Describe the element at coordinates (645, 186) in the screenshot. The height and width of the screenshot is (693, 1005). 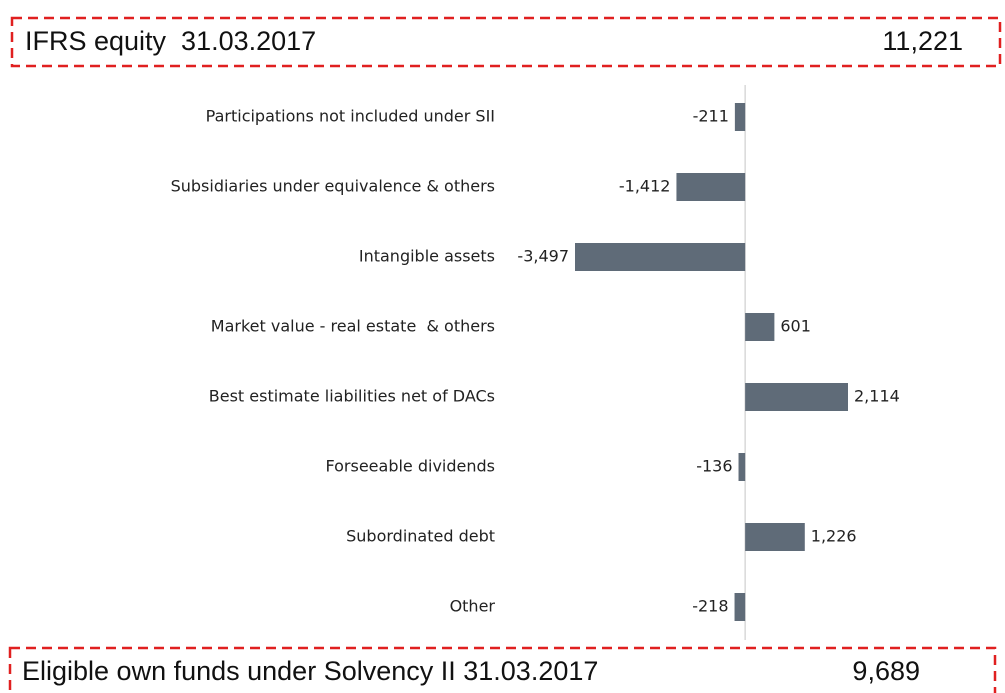
I see `value-label: -1,412` at that location.